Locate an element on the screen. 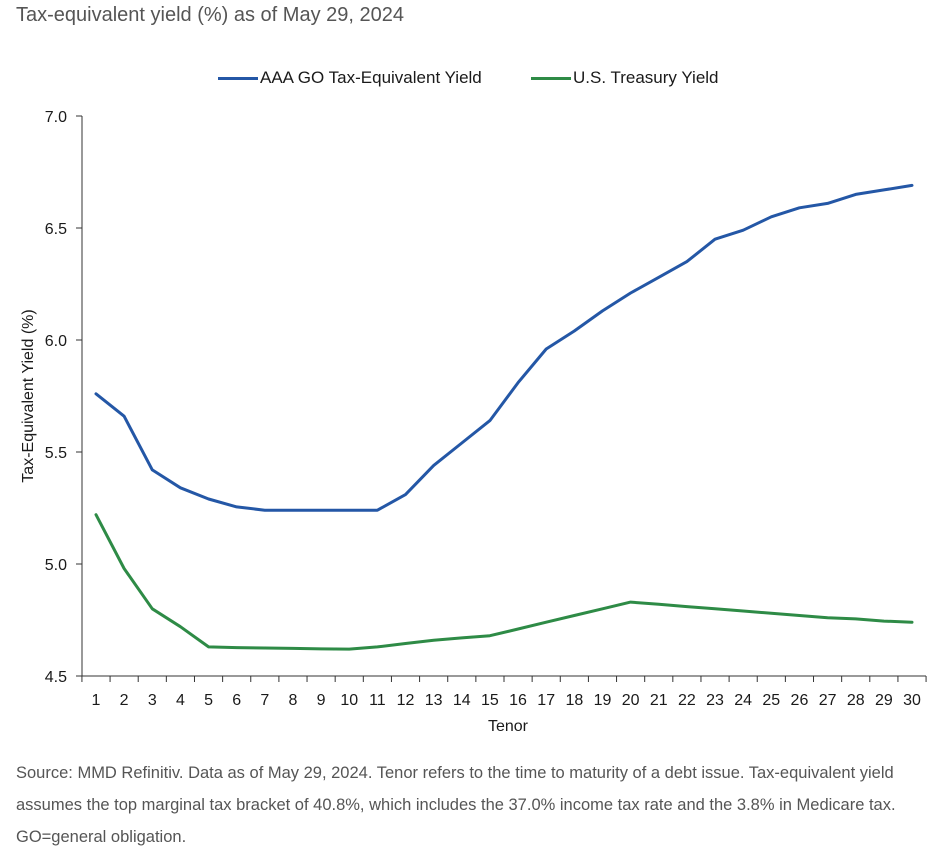 The width and height of the screenshot is (948, 853). y-tick-label: 6.0 is located at coordinates (56, 341).